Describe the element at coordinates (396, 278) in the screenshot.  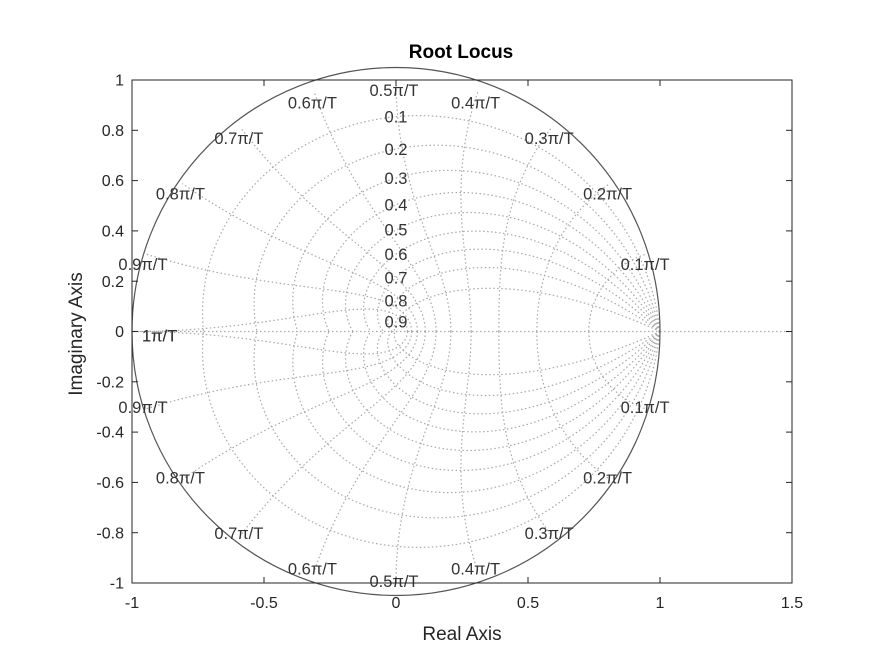
I see `damping-label: 0.7` at that location.